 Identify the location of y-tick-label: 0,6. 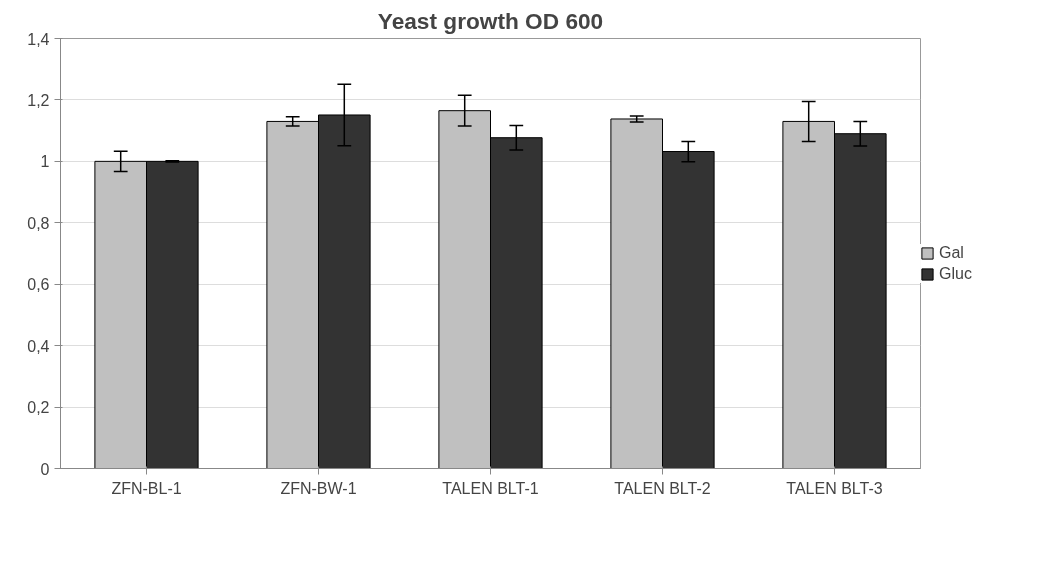
(38, 285).